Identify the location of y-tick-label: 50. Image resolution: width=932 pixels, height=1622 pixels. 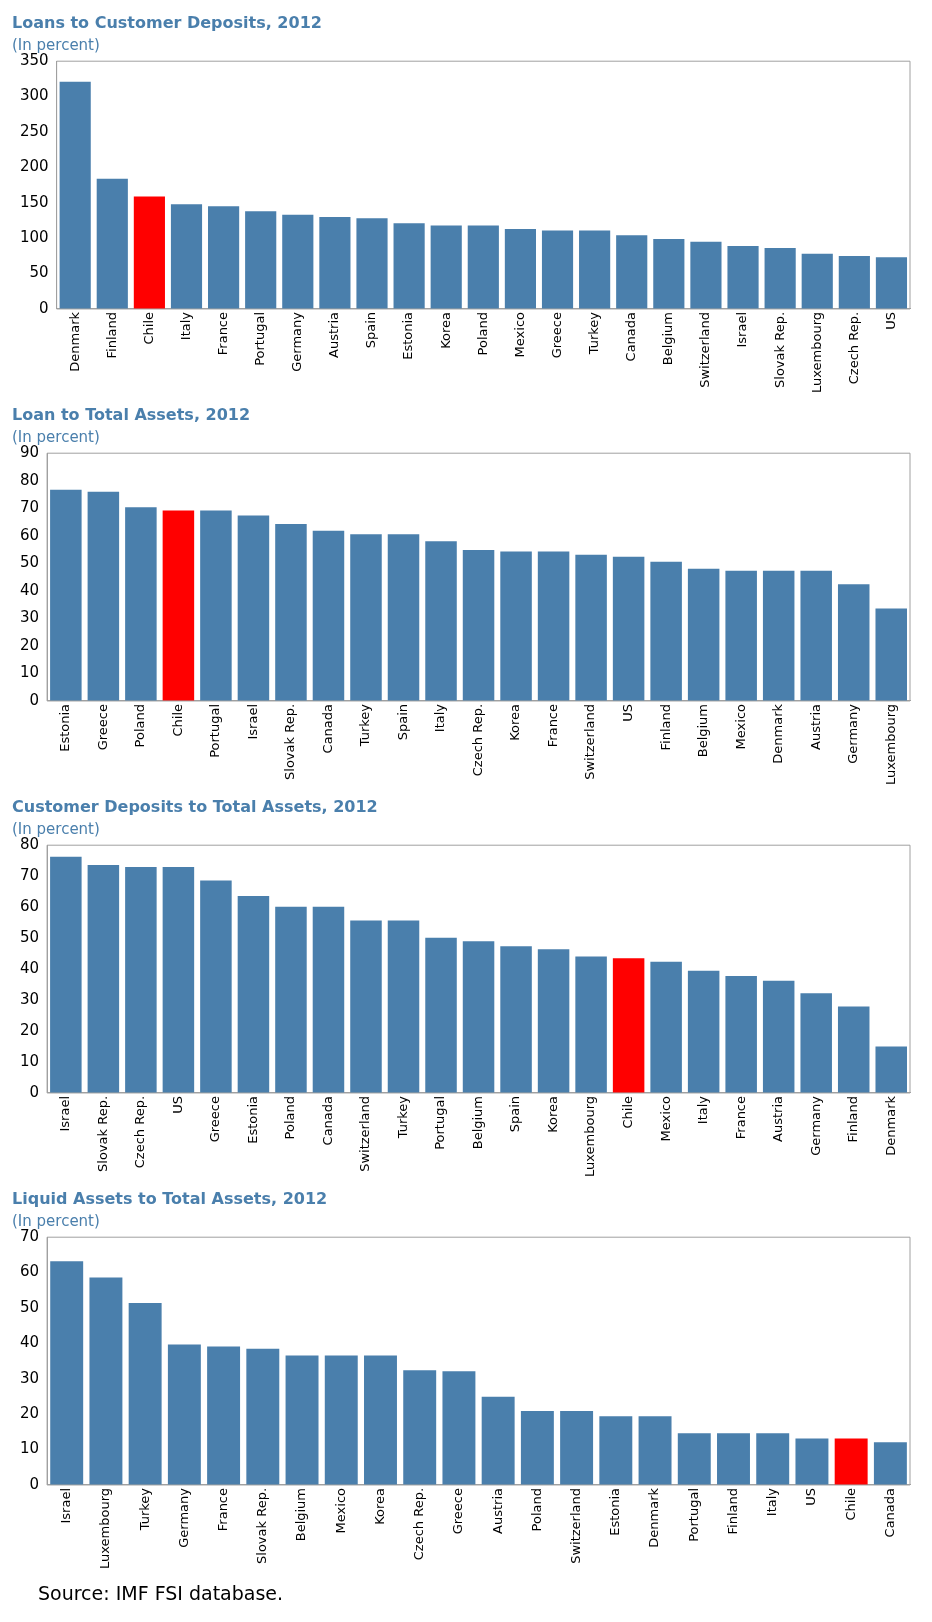
(29, 562).